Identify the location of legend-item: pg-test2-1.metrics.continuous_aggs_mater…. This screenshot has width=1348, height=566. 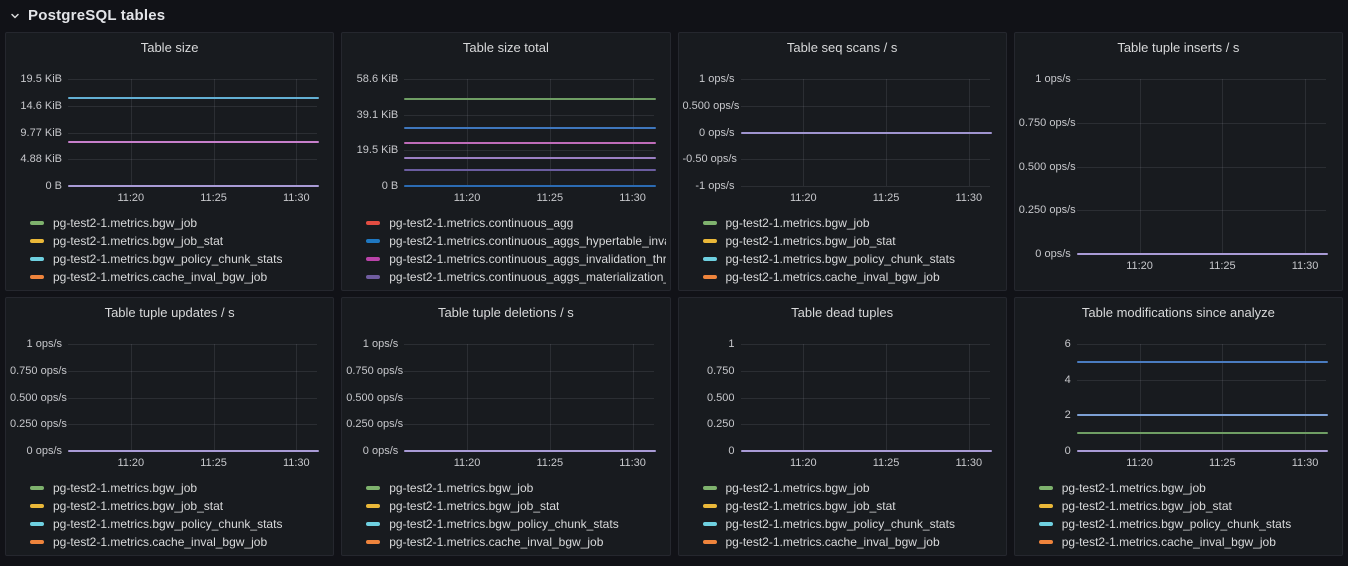
(516, 277).